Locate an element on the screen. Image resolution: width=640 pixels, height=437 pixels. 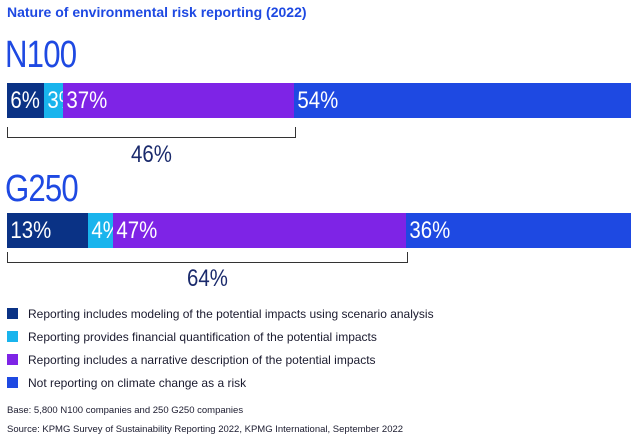
bracket-g250 is located at coordinates (208, 257).